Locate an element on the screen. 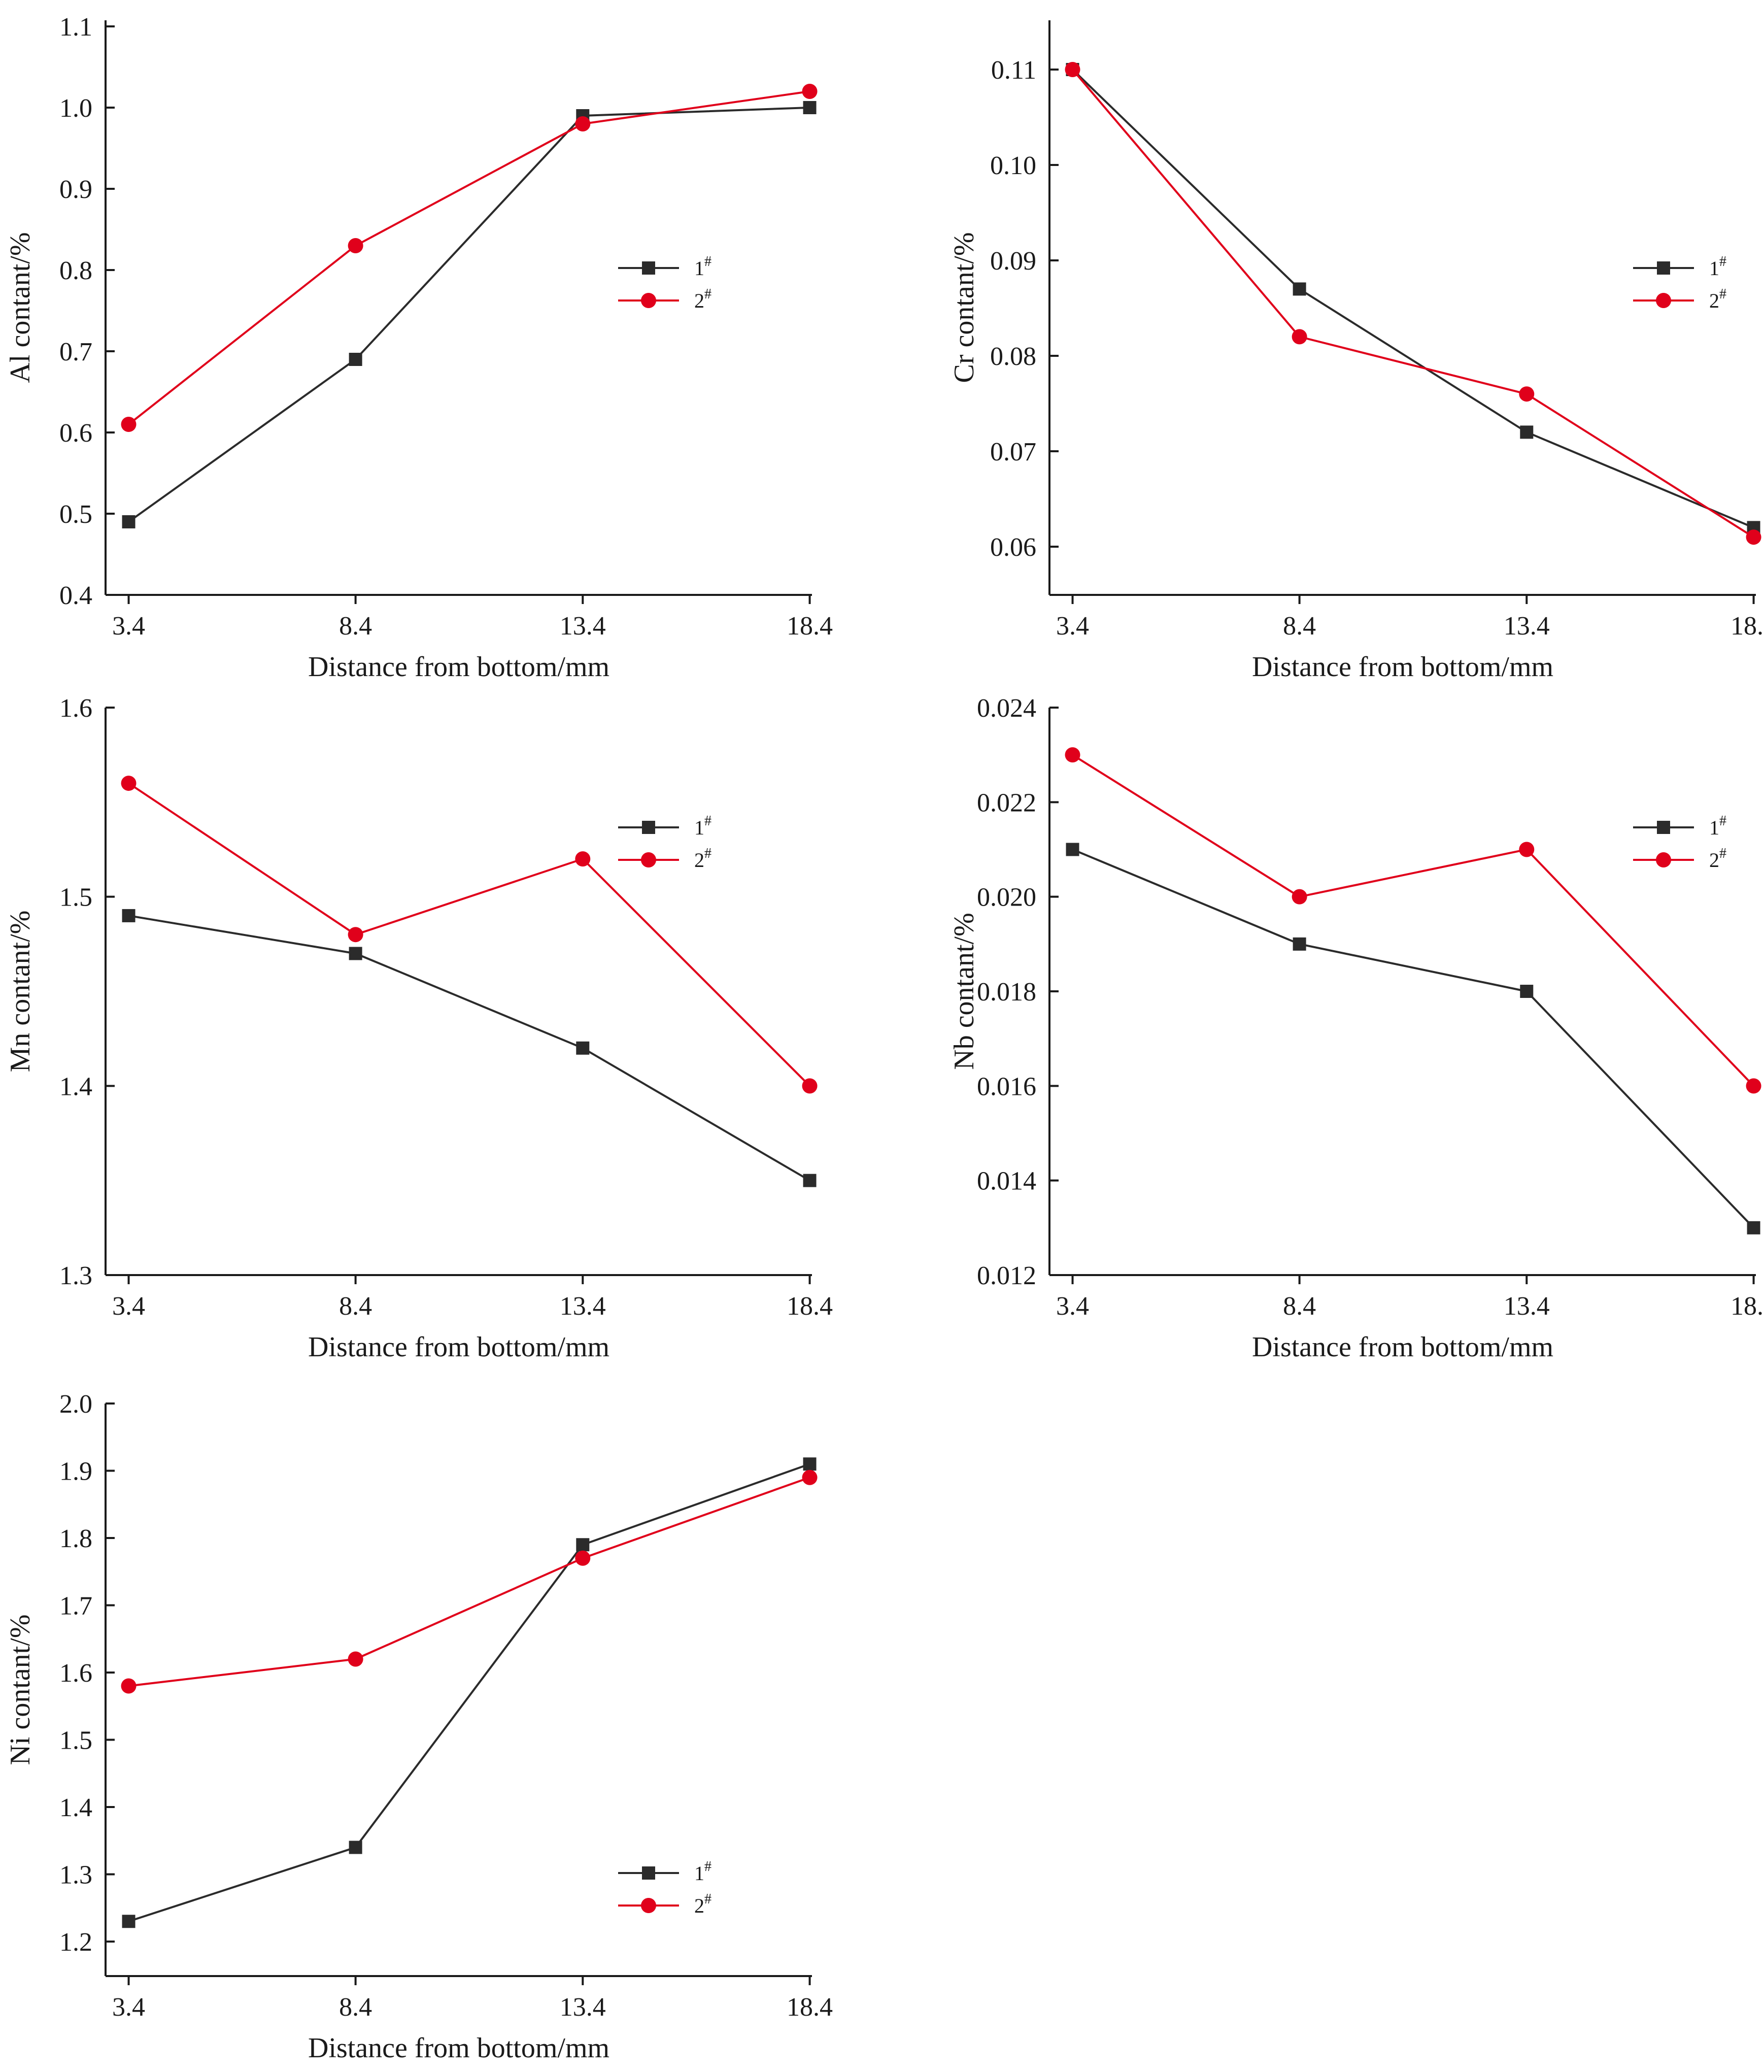  y-tick-label: 2.0 is located at coordinates (75, 1404).